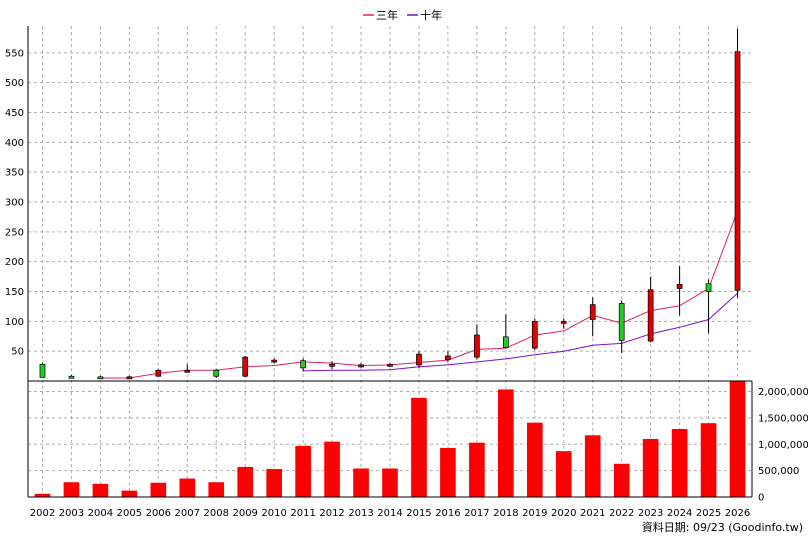  What do you see at coordinates (783, 392) in the screenshot?
I see `volume-tick-label: 2,000,000` at bounding box center [783, 392].